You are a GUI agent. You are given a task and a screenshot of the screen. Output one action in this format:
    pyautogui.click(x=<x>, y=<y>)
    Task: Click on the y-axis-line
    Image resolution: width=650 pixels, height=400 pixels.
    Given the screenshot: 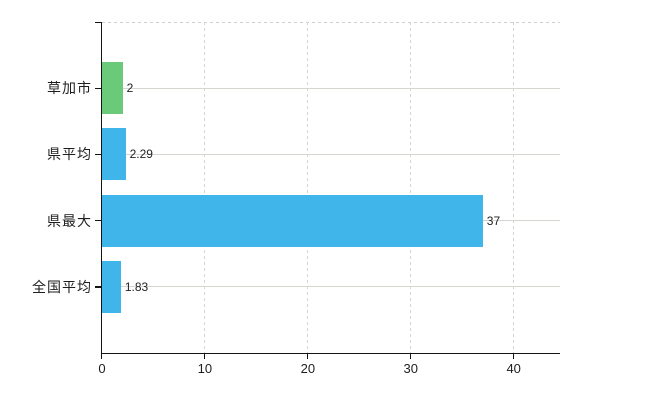 What is the action you would take?
    pyautogui.click(x=101, y=188)
    